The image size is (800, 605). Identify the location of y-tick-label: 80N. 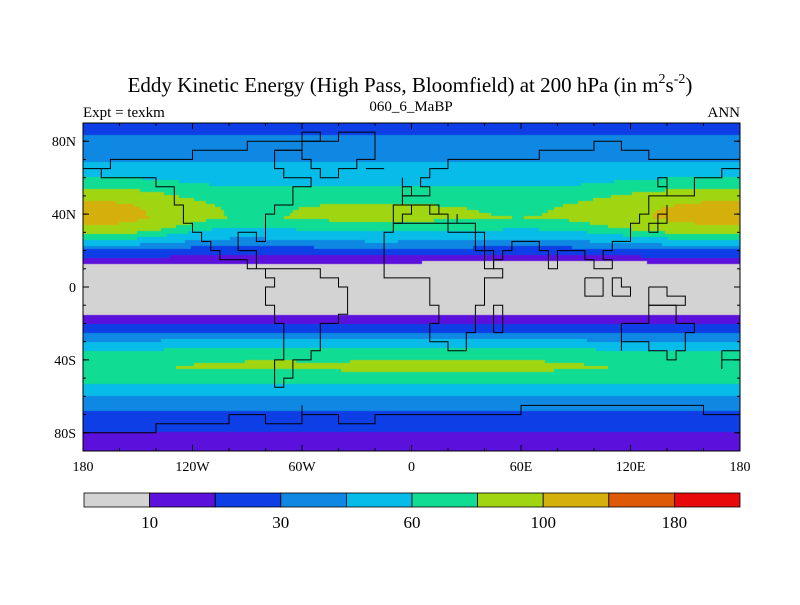
(64, 142).